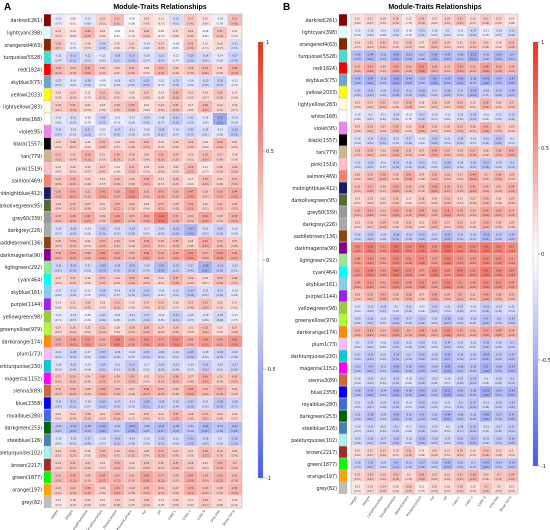  I want to click on cell-value-label: -0.33, so click(434, 138).